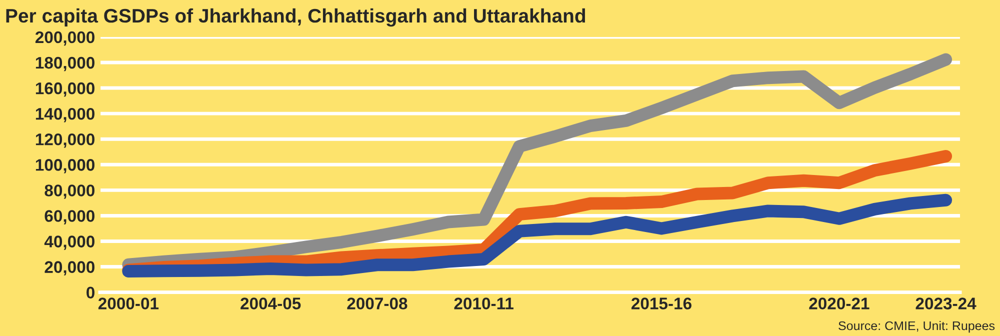  Describe the element at coordinates (69, 243) in the screenshot. I see `y-tick-label: 40,000` at that location.